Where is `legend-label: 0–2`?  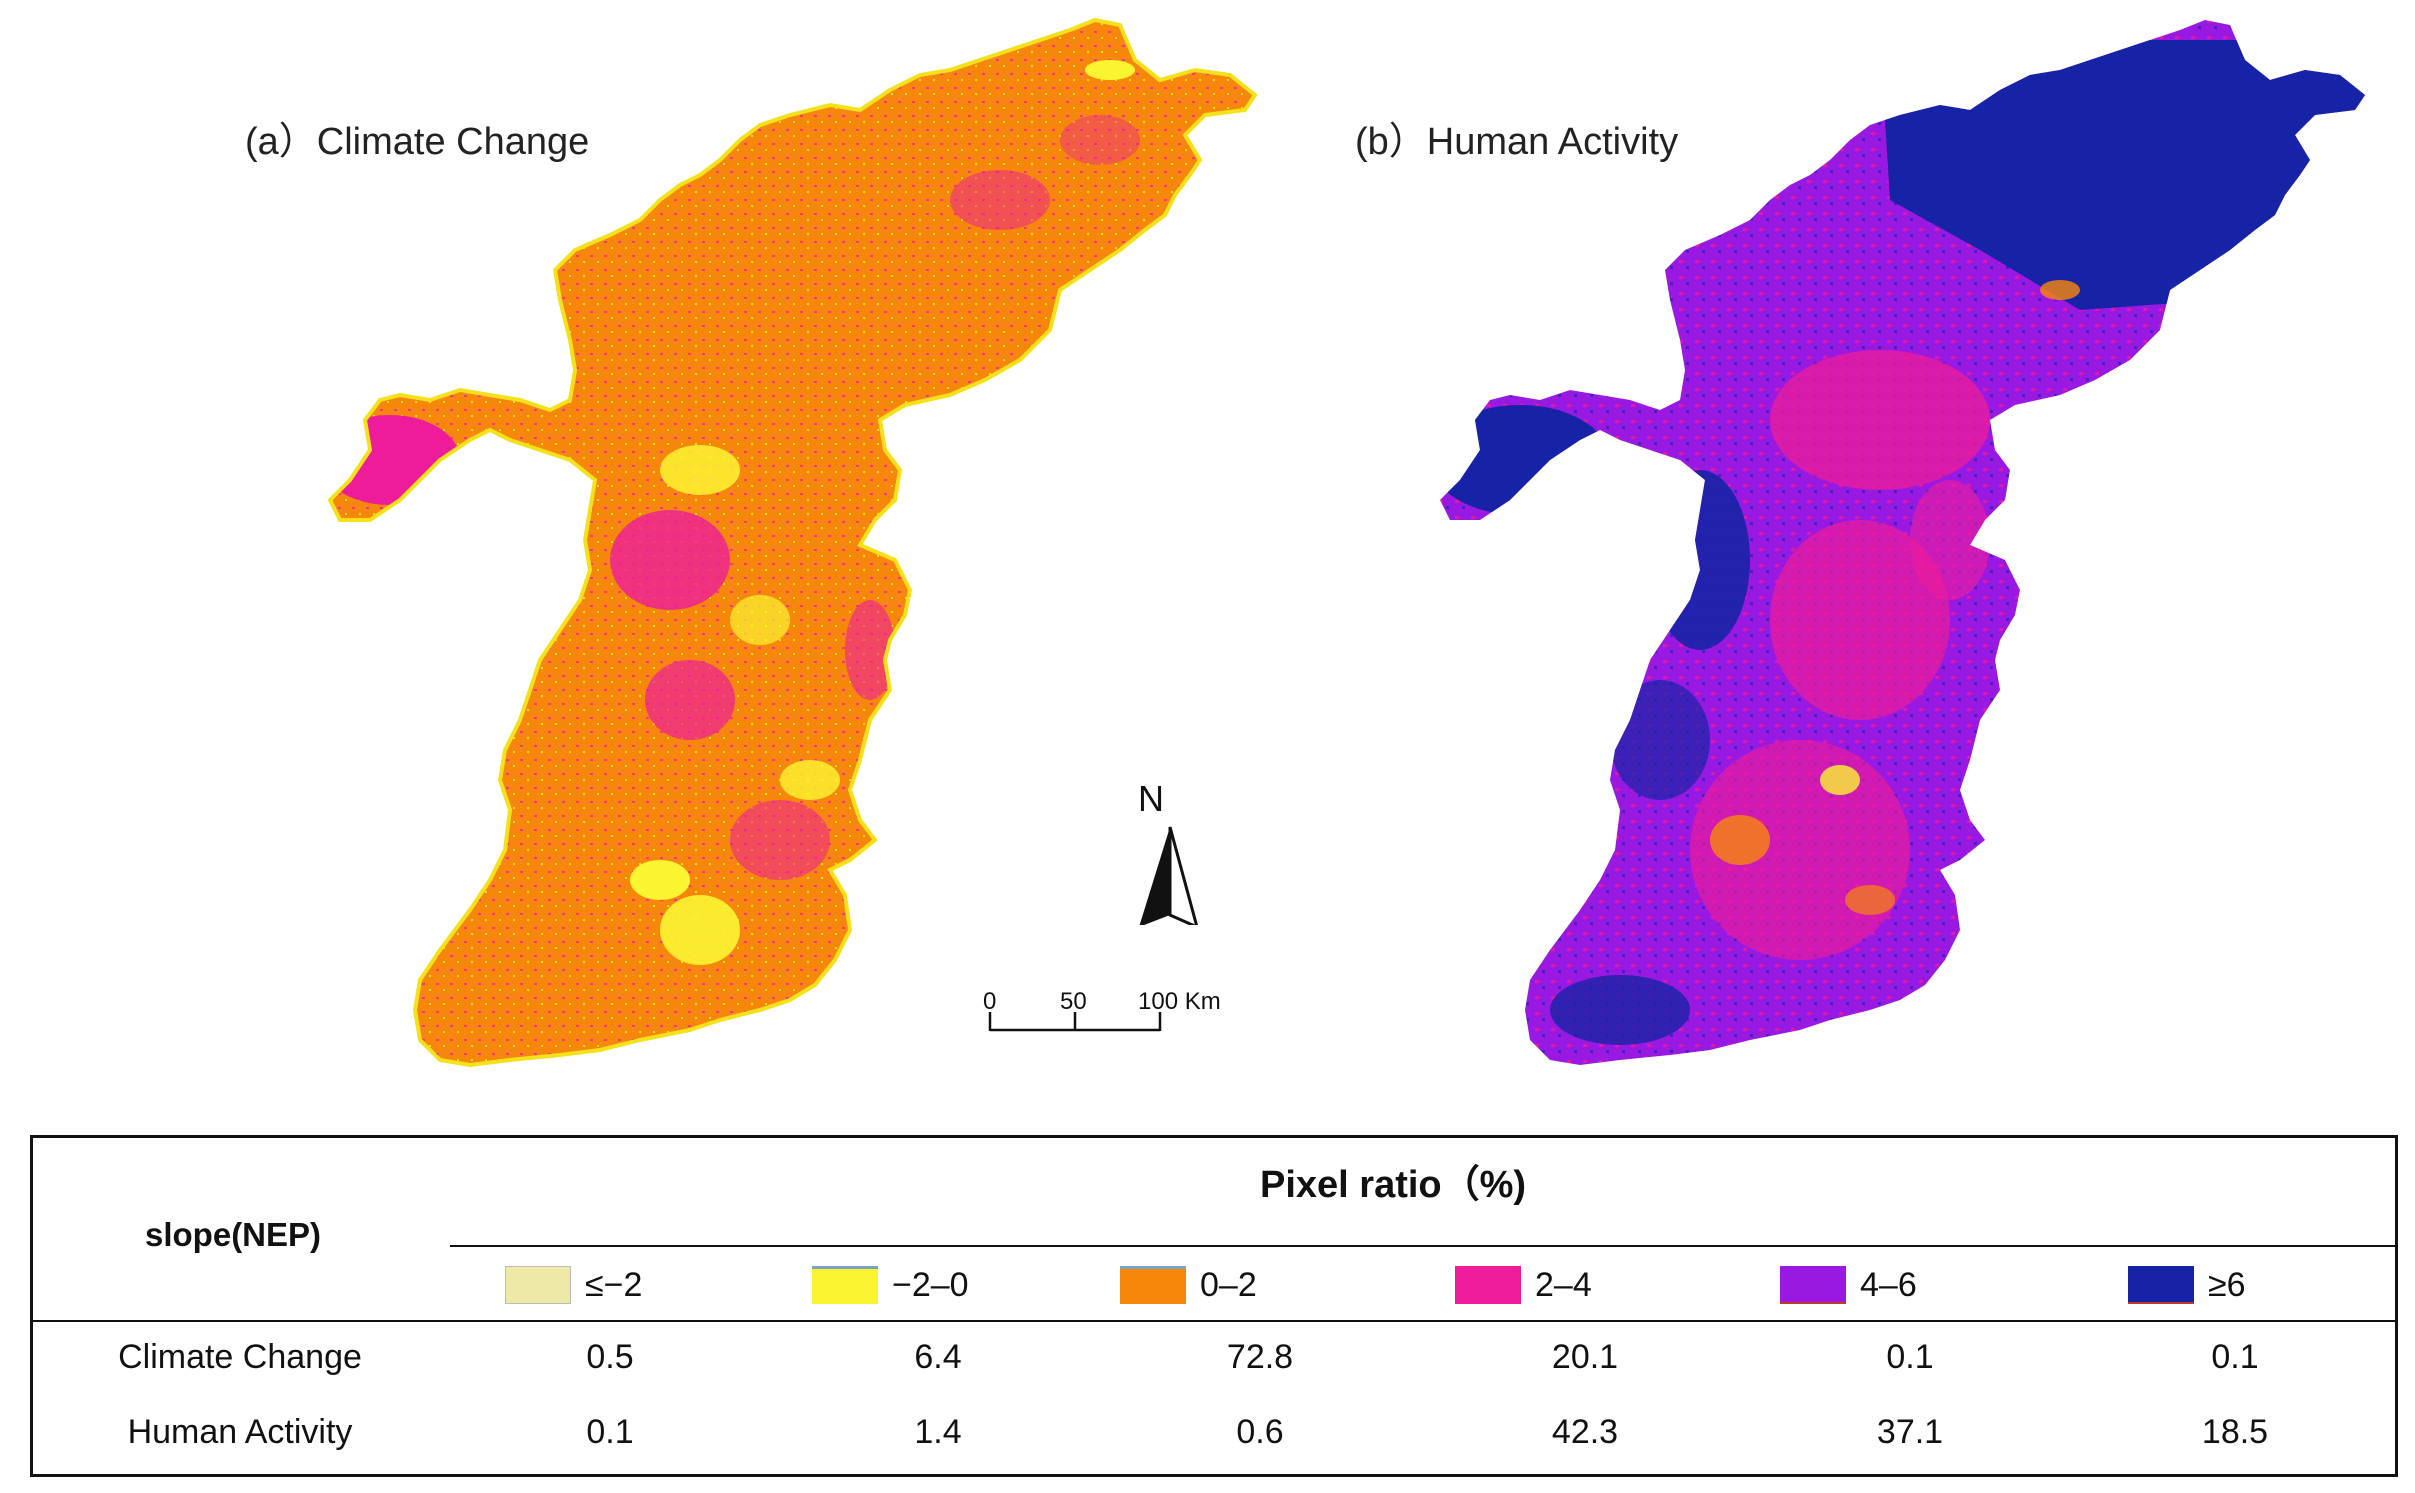
legend-label: 0–2 is located at coordinates (1228, 1284).